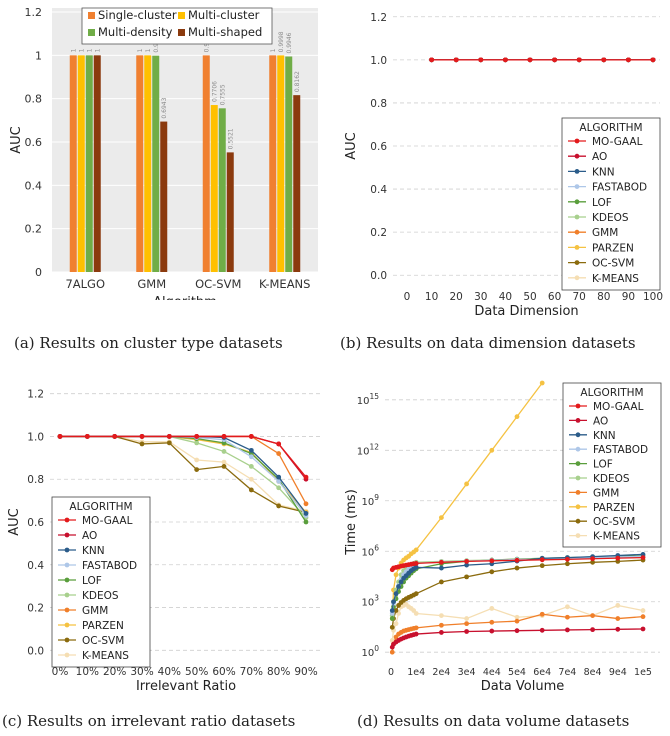 This screenshot has height=736, width=670. I want to click on data-label: 0.9998, so click(281, 41).